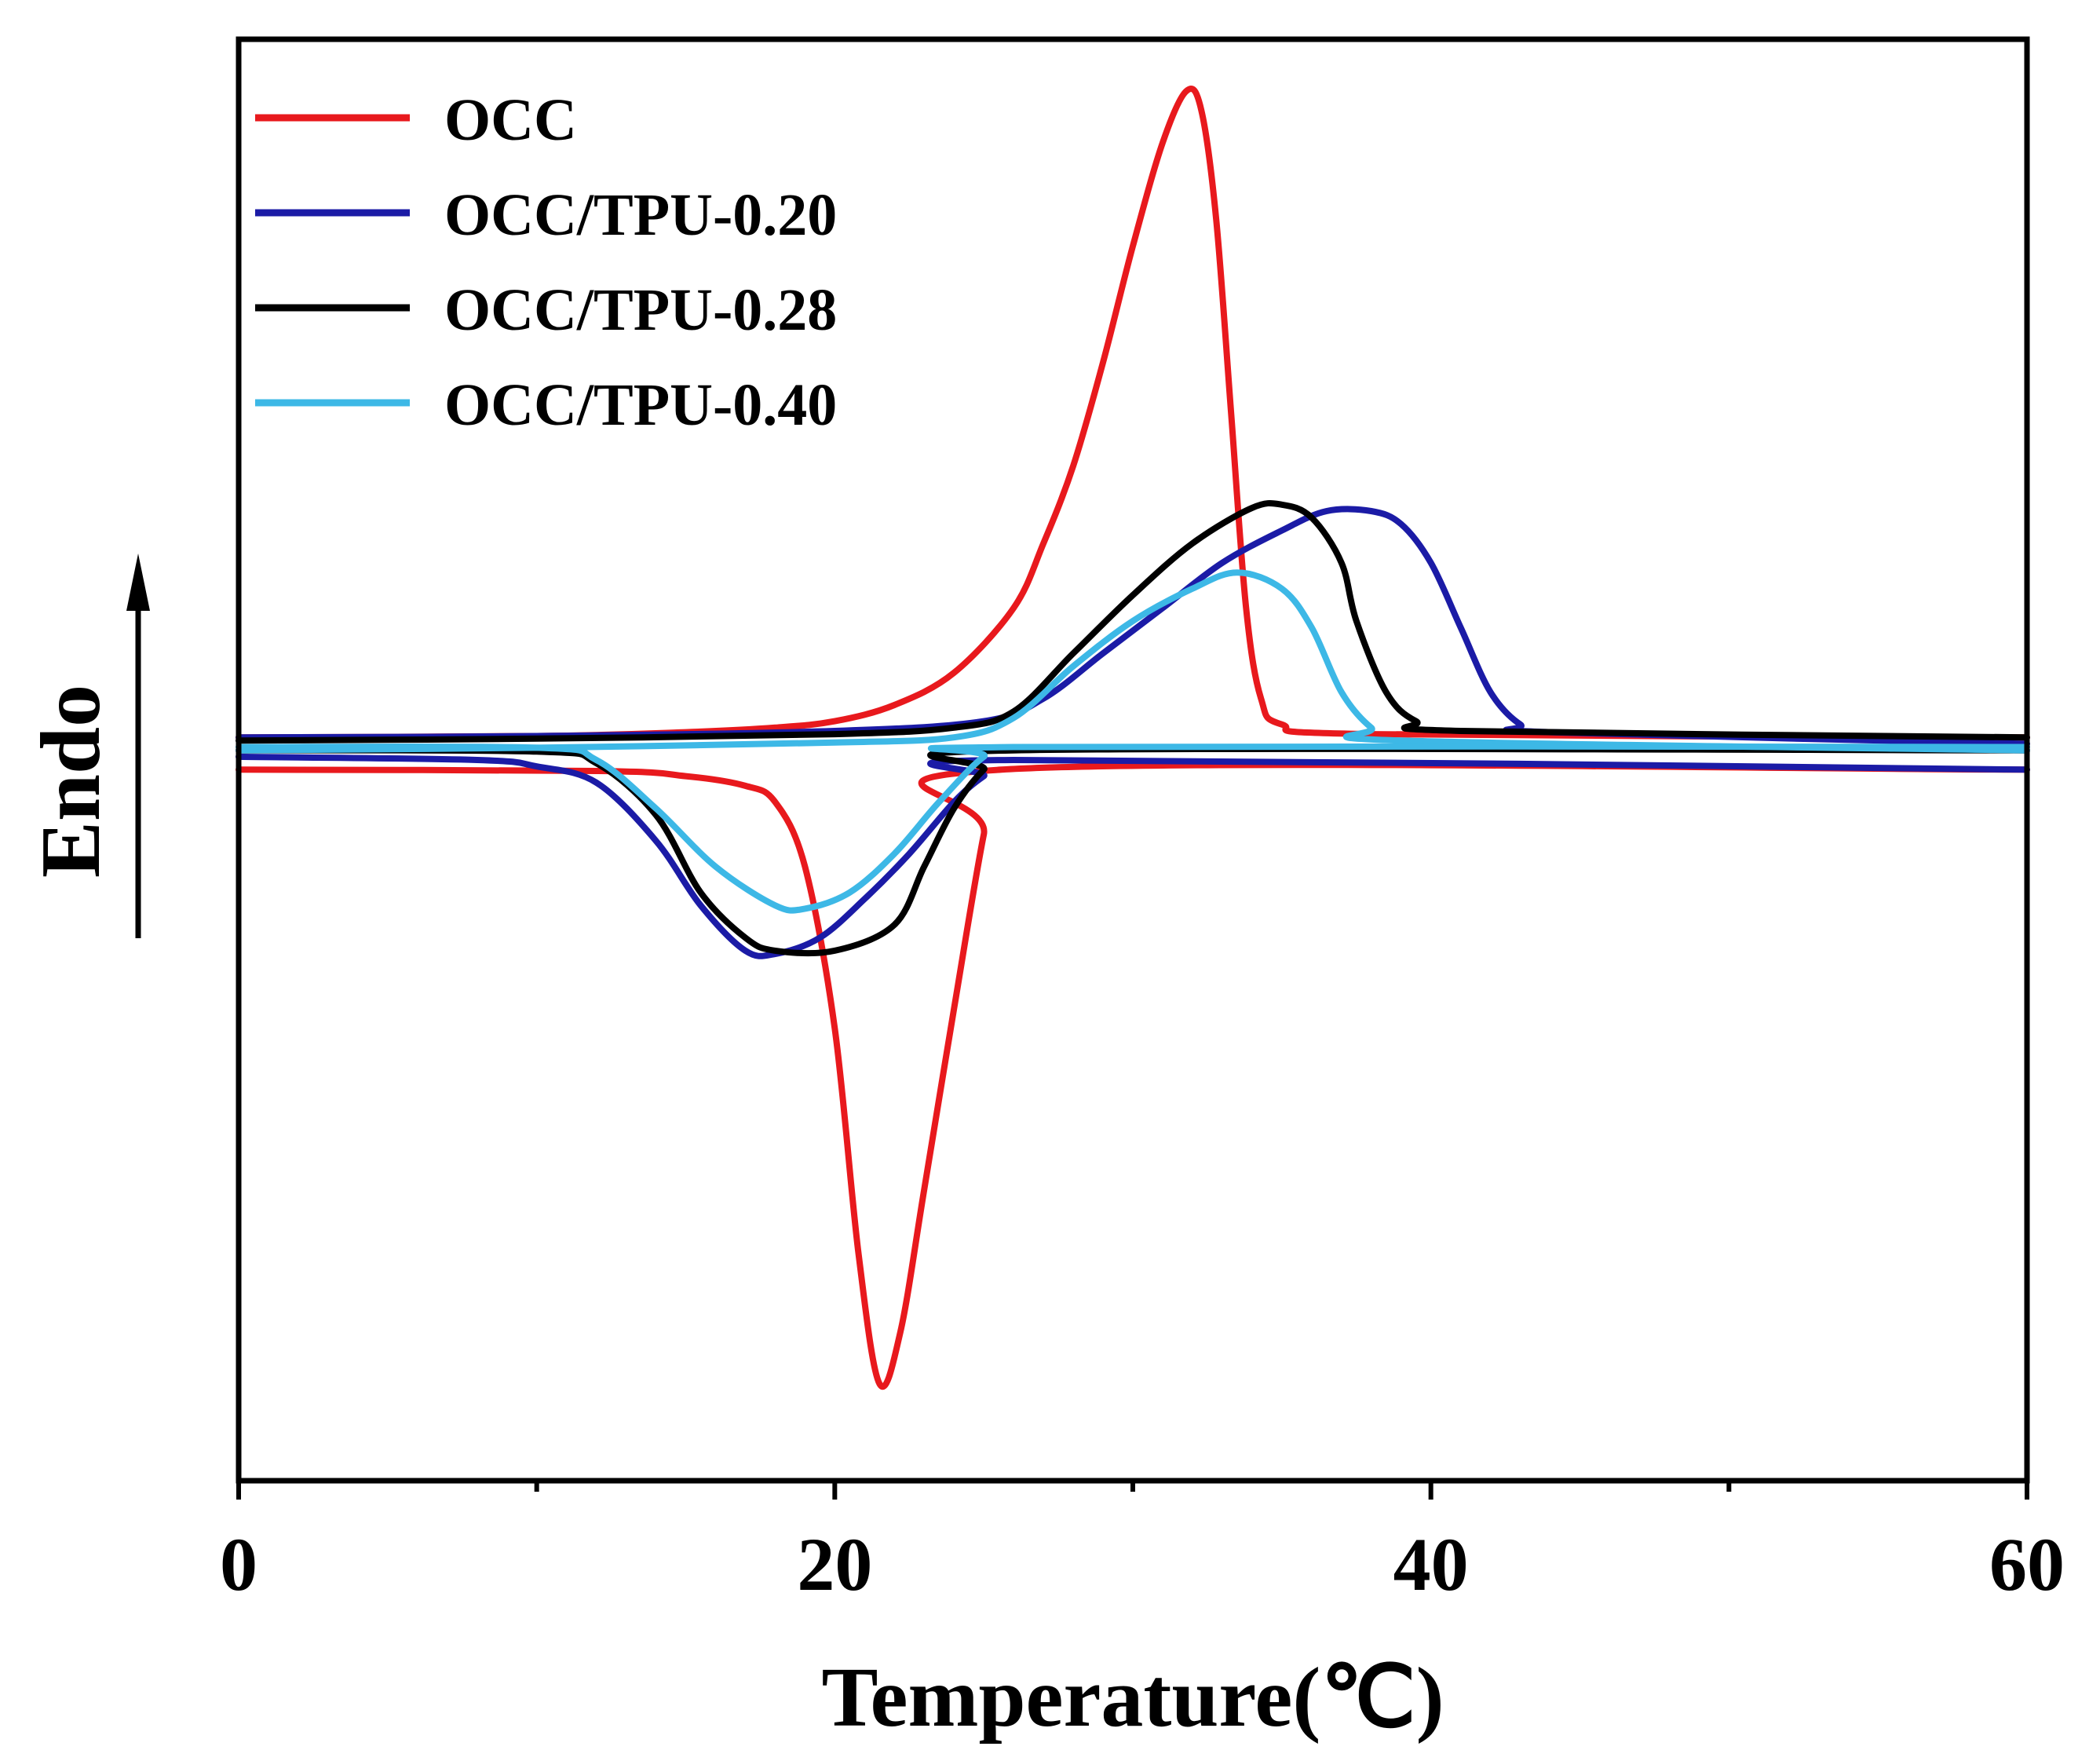 The image size is (2100, 1761). I want to click on legend-label-0: OCC, so click(510, 120).